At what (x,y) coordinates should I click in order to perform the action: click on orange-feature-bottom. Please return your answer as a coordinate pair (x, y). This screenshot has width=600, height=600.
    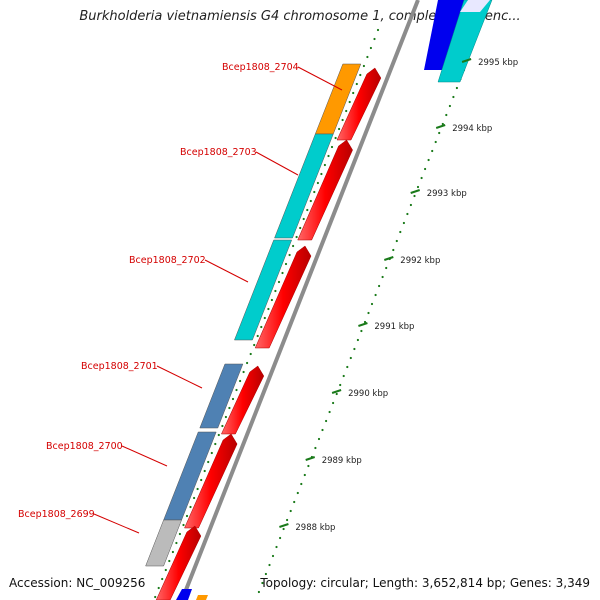
    Looking at the image, I should click on (202, 597).